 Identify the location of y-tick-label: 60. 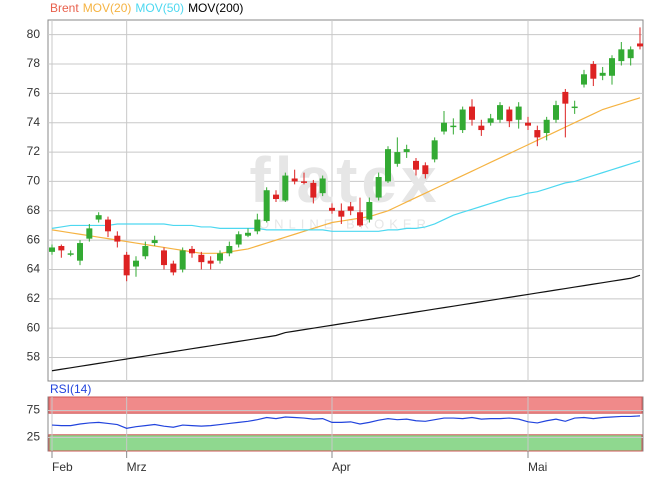
(34, 327).